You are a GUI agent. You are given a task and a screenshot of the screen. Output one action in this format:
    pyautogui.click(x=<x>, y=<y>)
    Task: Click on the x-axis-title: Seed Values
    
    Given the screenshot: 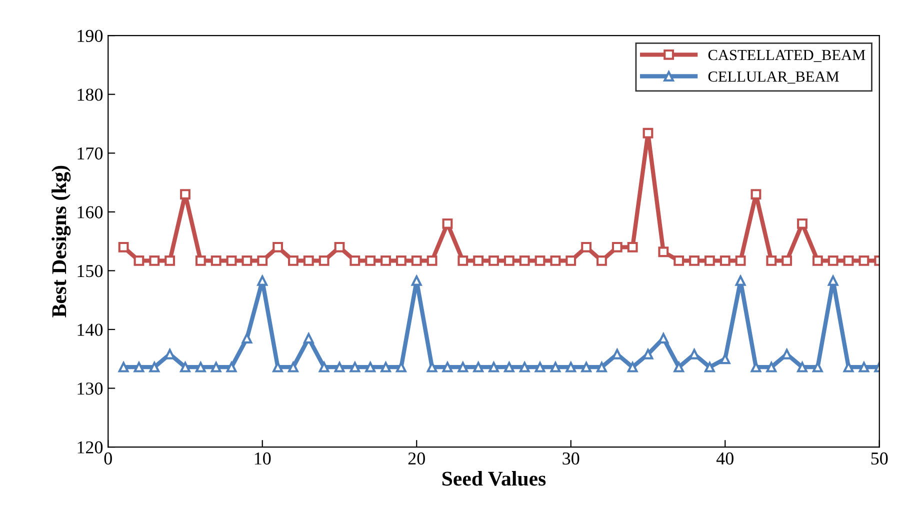 What is the action you would take?
    pyautogui.click(x=494, y=478)
    